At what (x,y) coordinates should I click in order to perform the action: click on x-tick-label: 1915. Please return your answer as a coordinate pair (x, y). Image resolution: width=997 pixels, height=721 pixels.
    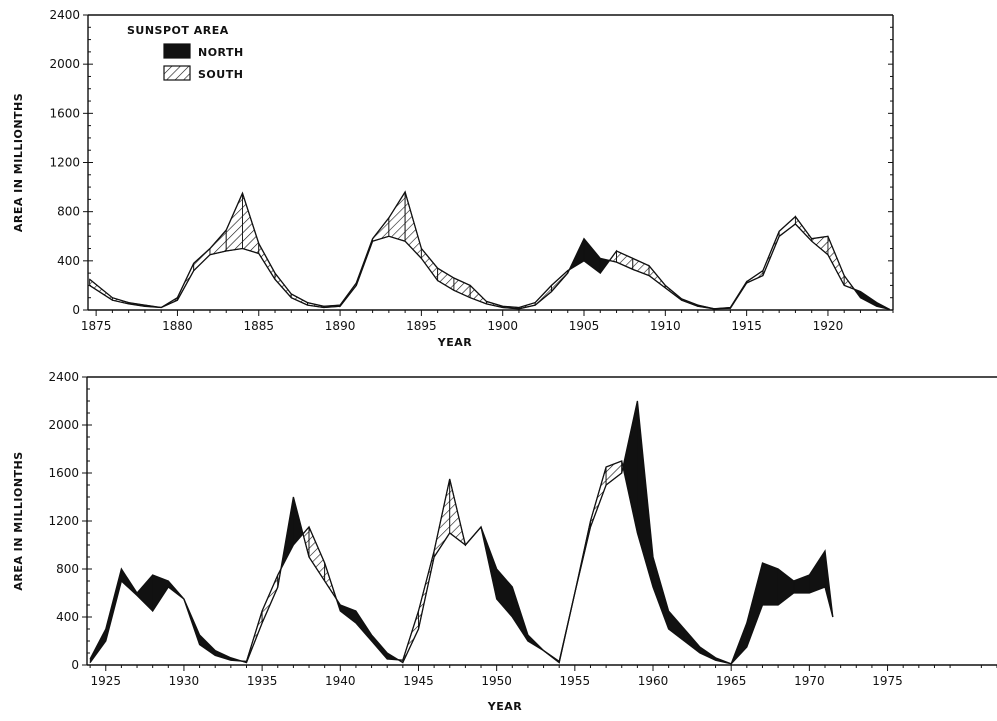
    Looking at the image, I should click on (746, 326).